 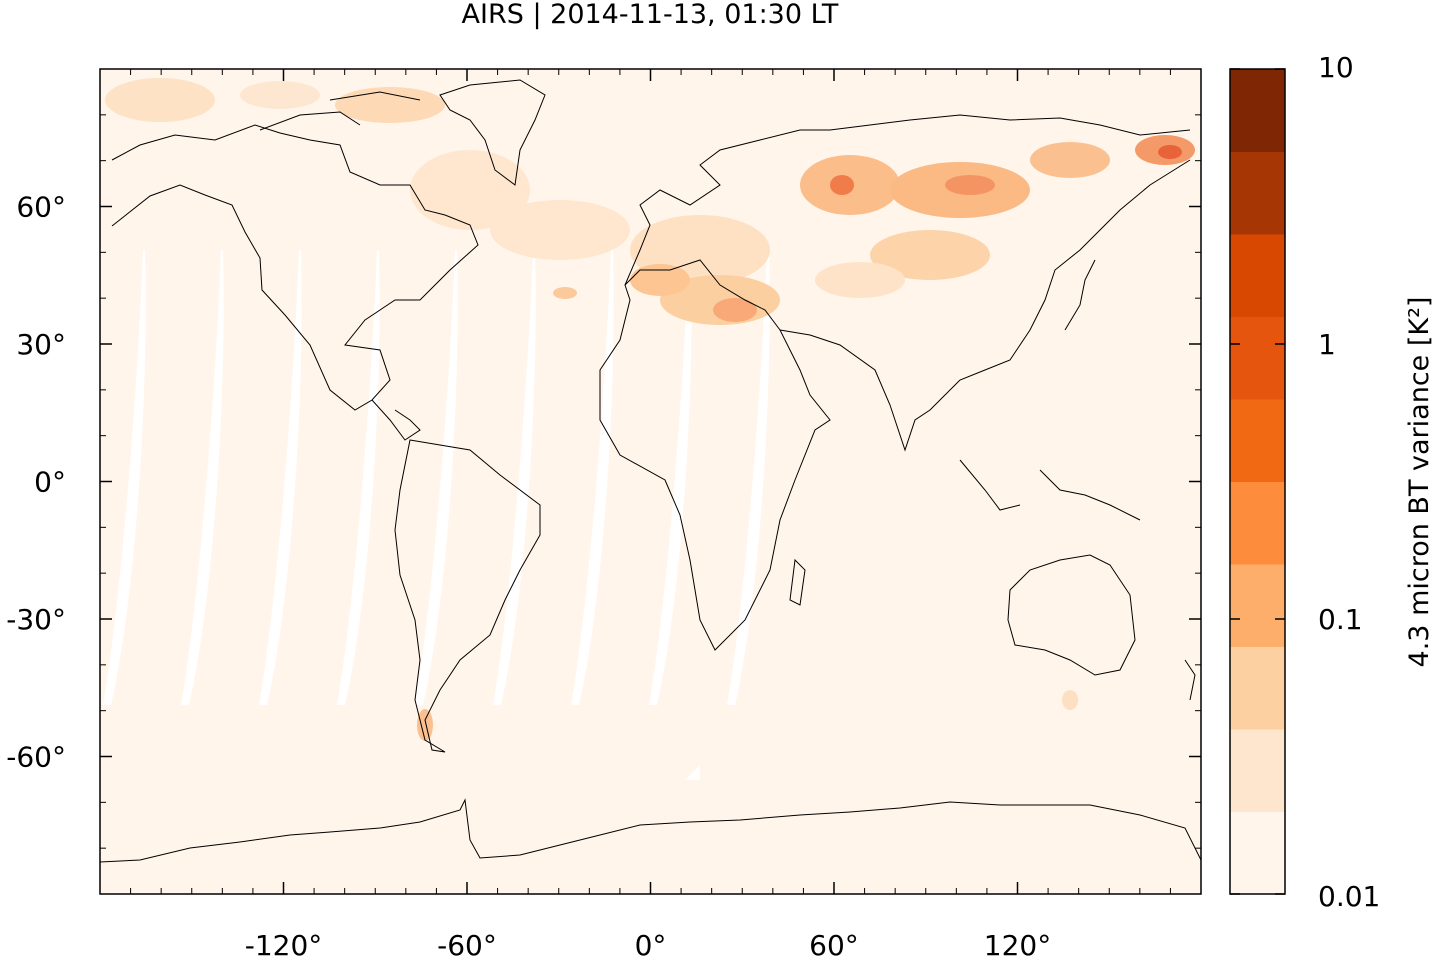 What do you see at coordinates (41, 344) in the screenshot?
I see `y-tick-label: 30°` at bounding box center [41, 344].